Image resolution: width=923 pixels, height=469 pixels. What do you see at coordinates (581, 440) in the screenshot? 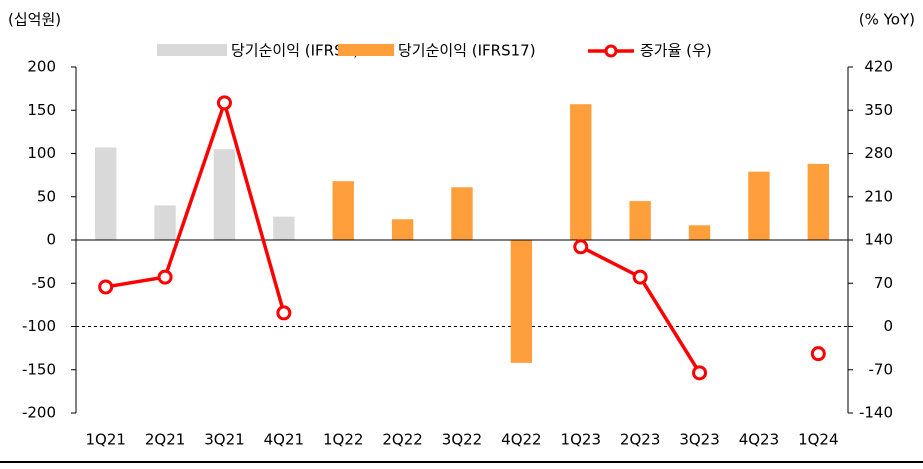
I see `x-tick-label: 1Q23` at bounding box center [581, 440].